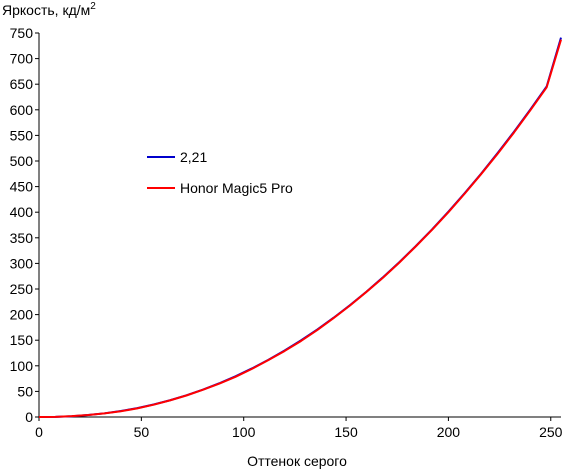 The height and width of the screenshot is (470, 563). I want to click on y-tick-label: 750, so click(22, 33).